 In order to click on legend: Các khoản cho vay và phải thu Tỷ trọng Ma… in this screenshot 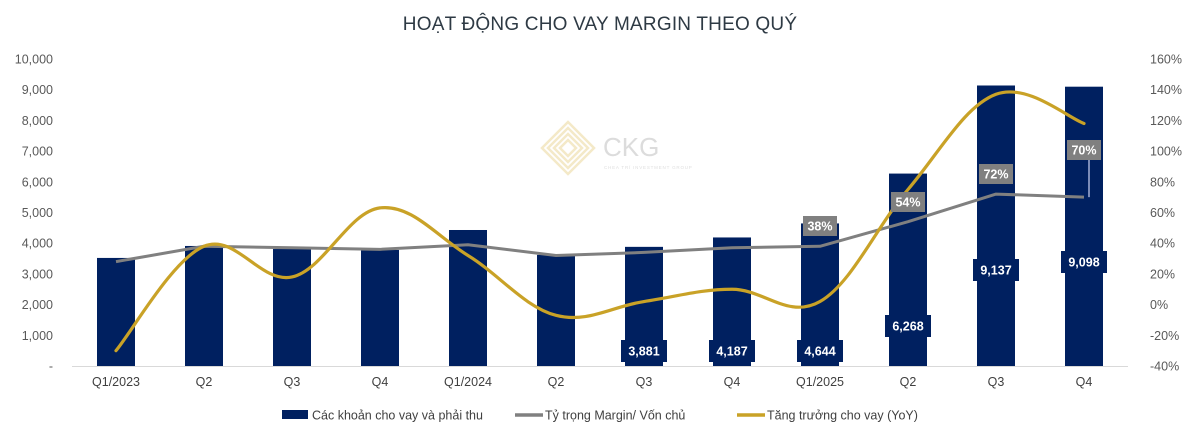, I will do `click(600, 416)`.